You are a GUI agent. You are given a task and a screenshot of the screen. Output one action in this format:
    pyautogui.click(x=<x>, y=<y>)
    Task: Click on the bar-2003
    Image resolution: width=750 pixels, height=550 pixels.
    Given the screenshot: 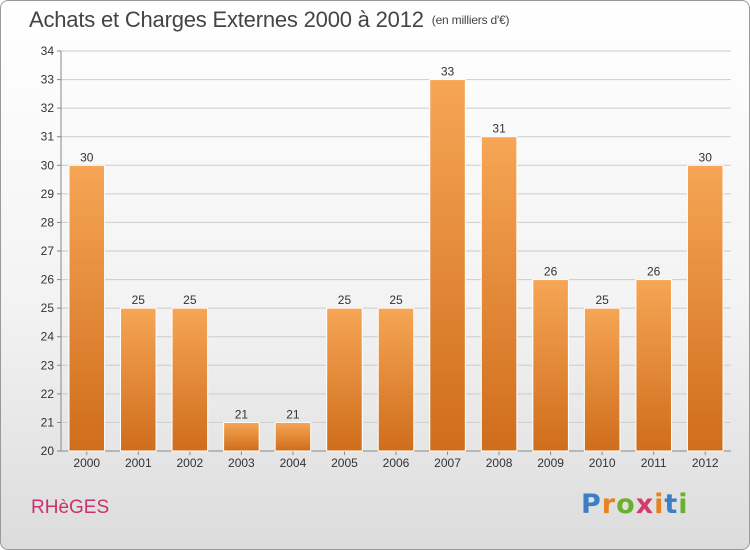 What is the action you would take?
    pyautogui.click(x=241, y=436)
    